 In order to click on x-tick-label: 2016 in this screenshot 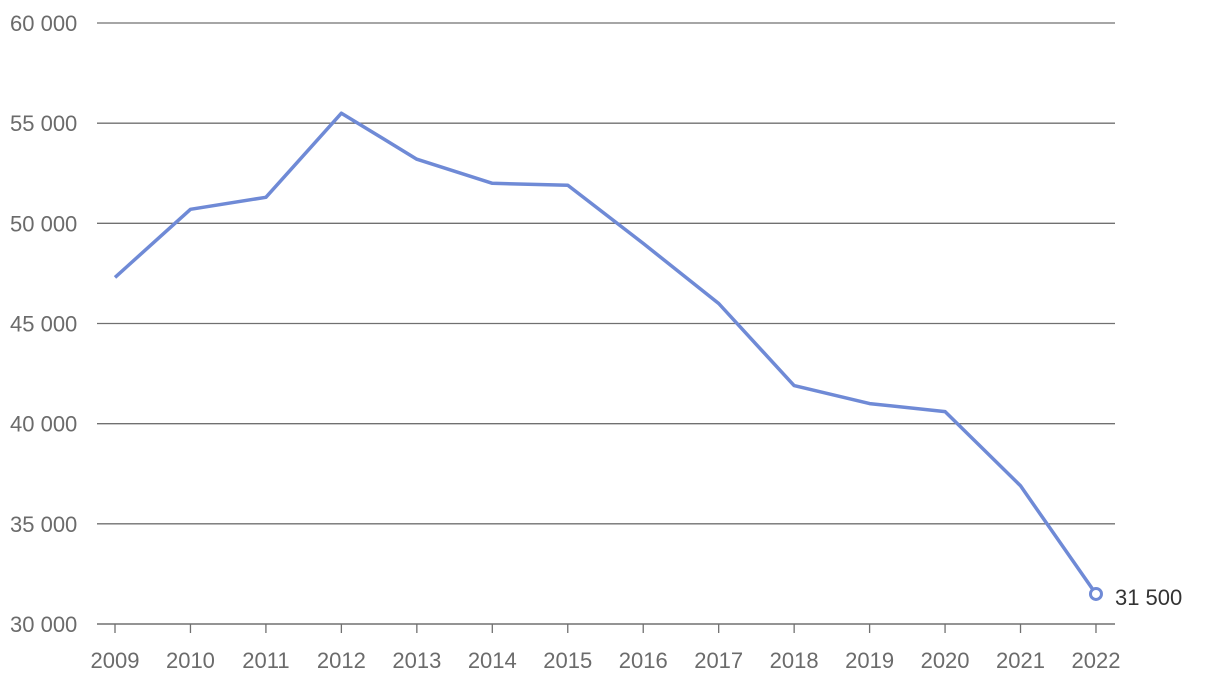, I will do `click(643, 660)`.